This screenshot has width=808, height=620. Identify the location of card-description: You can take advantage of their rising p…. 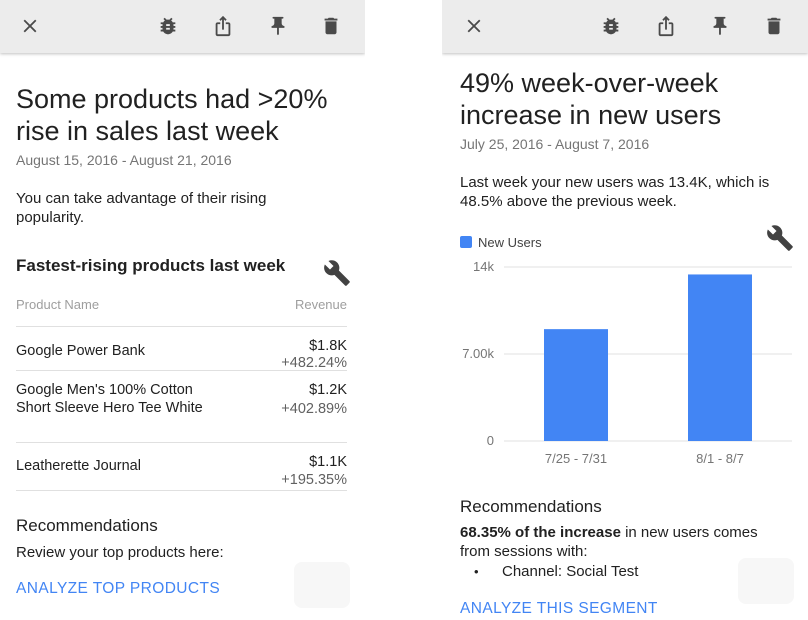
(141, 208).